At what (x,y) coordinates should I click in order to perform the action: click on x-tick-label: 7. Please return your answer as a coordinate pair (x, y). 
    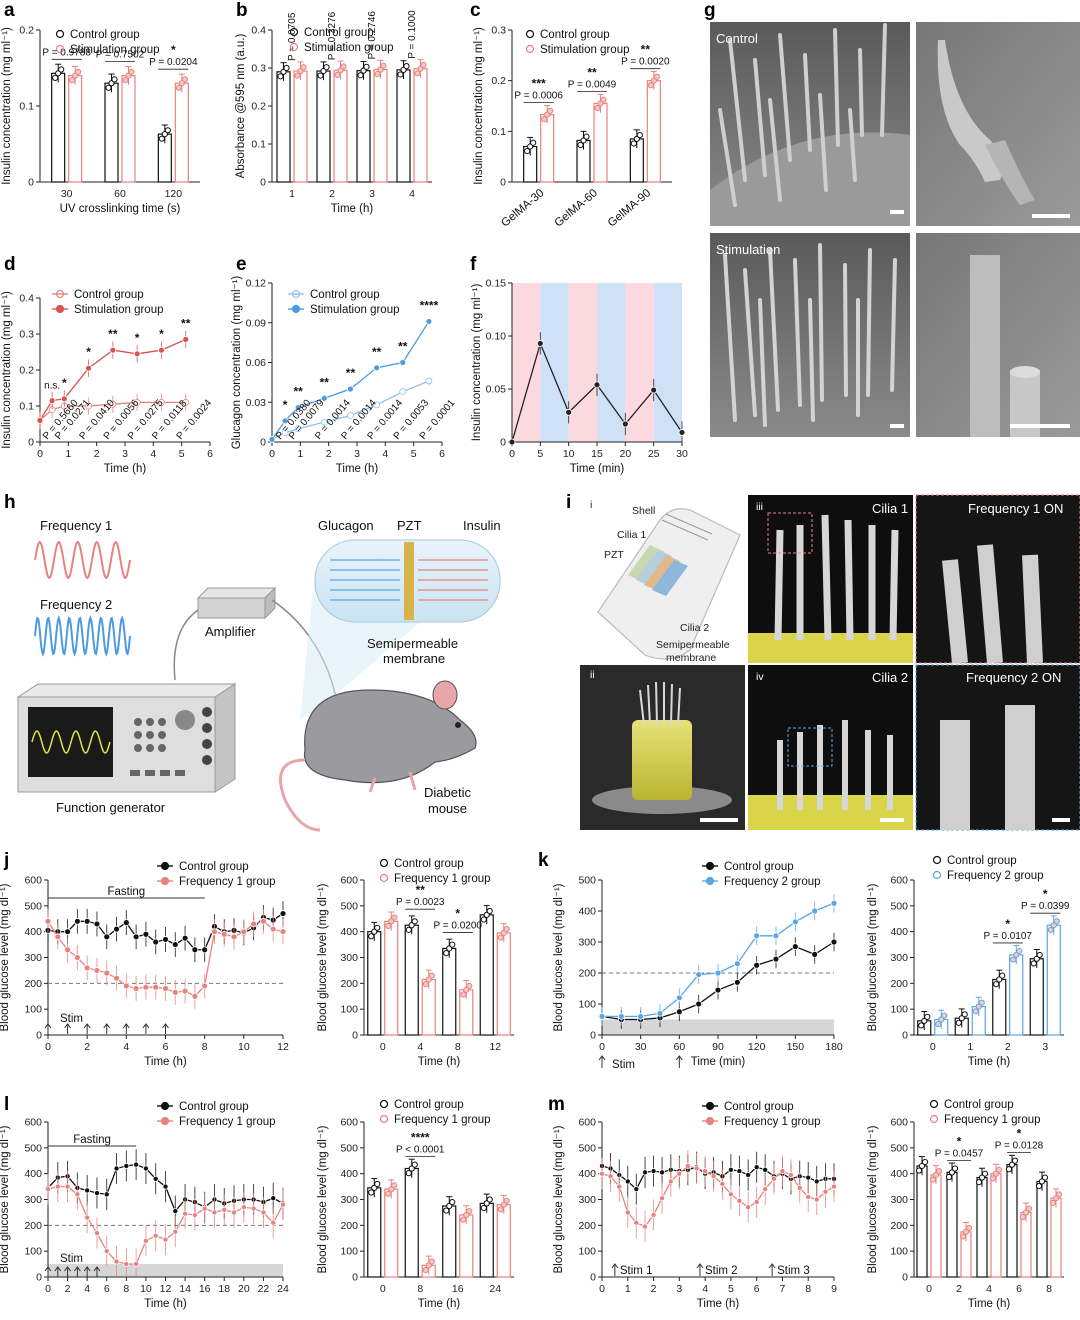
    Looking at the image, I should click on (783, 1289).